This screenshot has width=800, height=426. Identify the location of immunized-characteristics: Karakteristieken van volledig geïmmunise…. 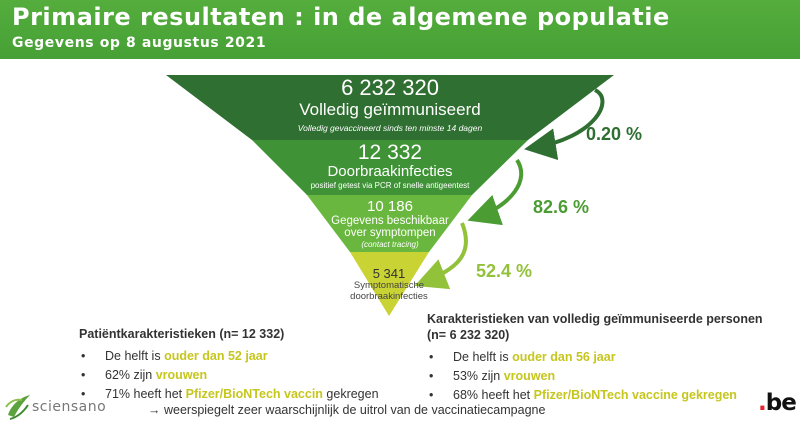
(595, 358).